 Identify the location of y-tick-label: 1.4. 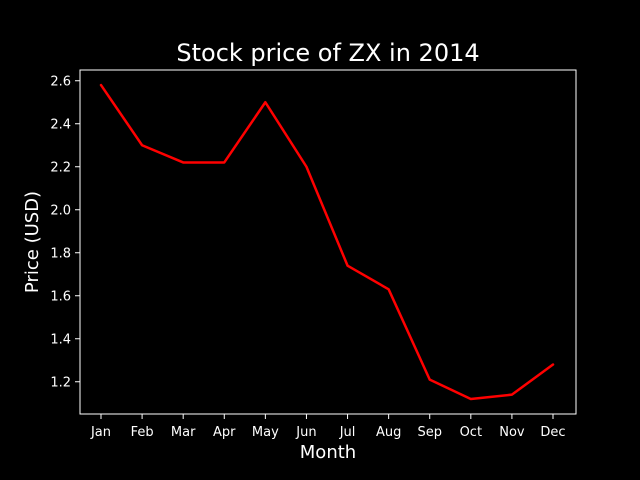
(60, 339).